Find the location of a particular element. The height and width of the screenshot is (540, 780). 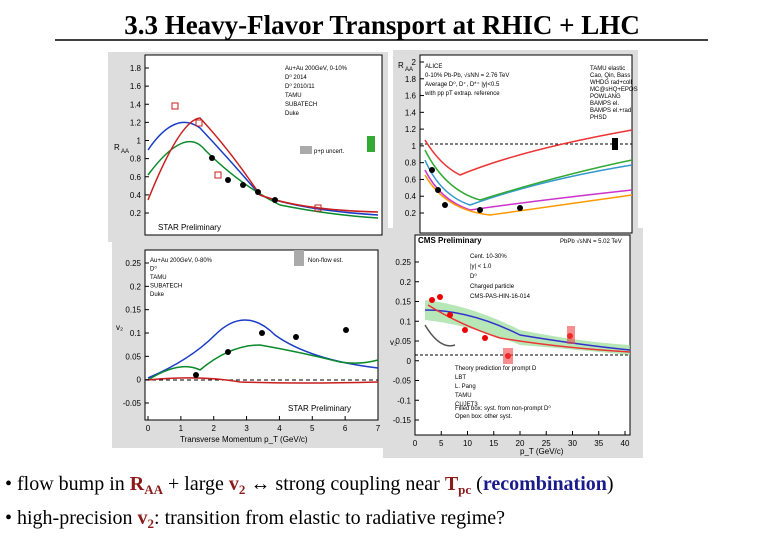

y-tick-label: 2 is located at coordinates (414, 62).